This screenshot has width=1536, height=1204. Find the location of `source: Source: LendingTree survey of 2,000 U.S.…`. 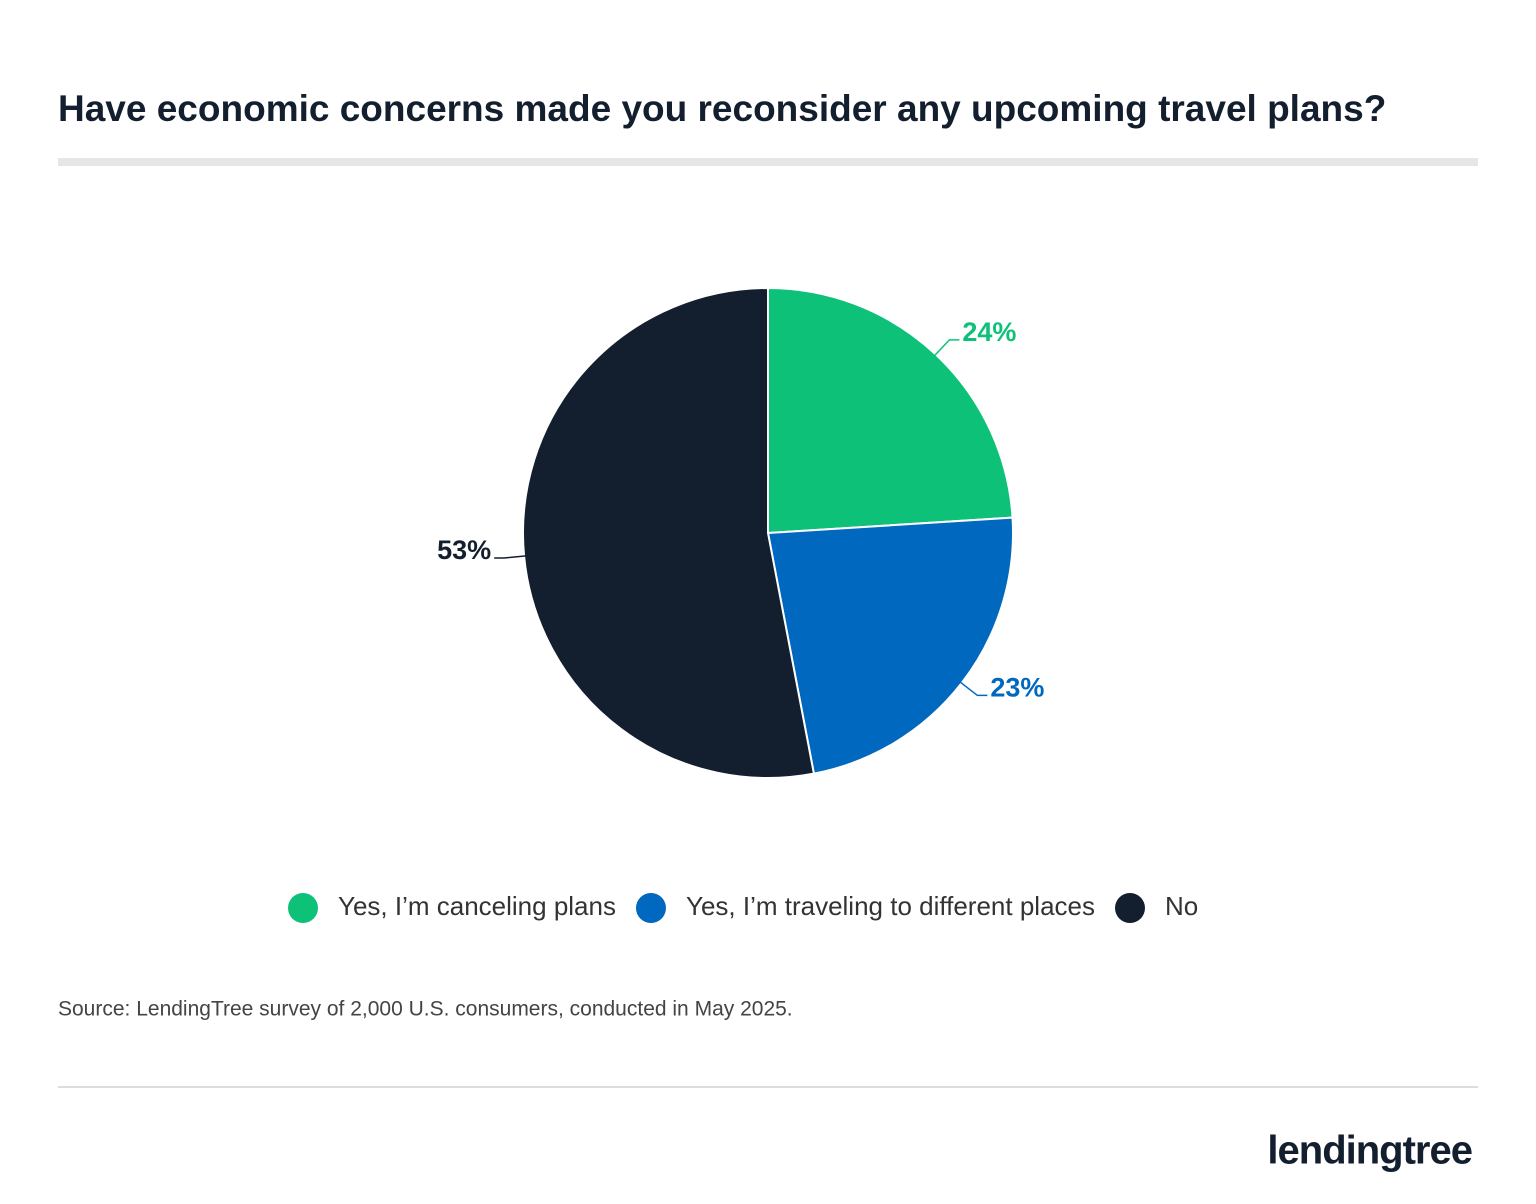

source: Source: LendingTree survey of 2,000 U.S.… is located at coordinates (425, 1009).